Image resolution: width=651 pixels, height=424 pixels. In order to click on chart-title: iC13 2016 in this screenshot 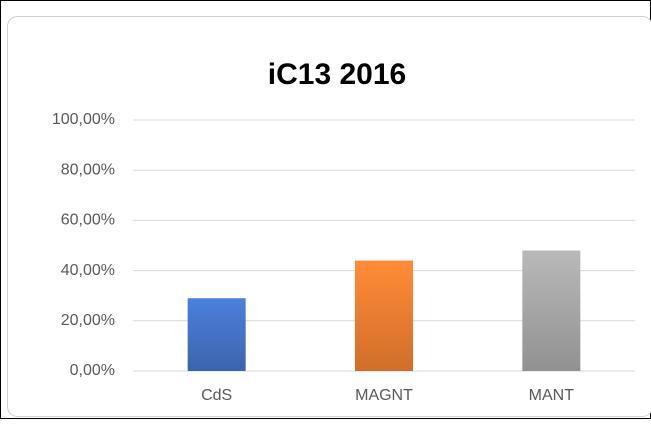, I will do `click(337, 74)`.